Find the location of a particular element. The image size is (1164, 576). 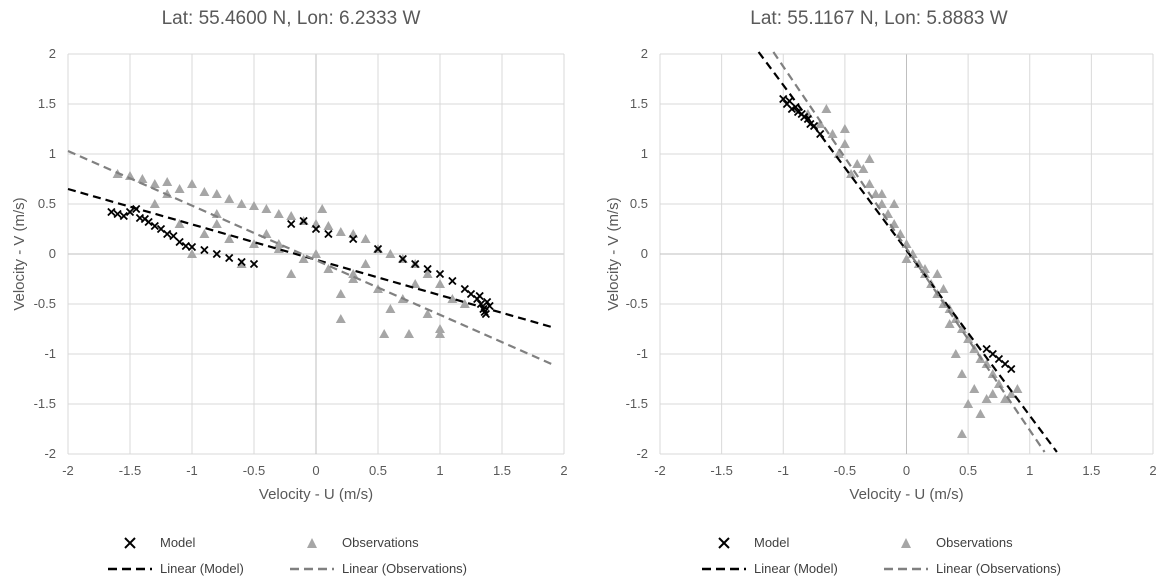

chart-title: Lat: 55.1167 N, Lon: 5.8883 W is located at coordinates (879, 18).